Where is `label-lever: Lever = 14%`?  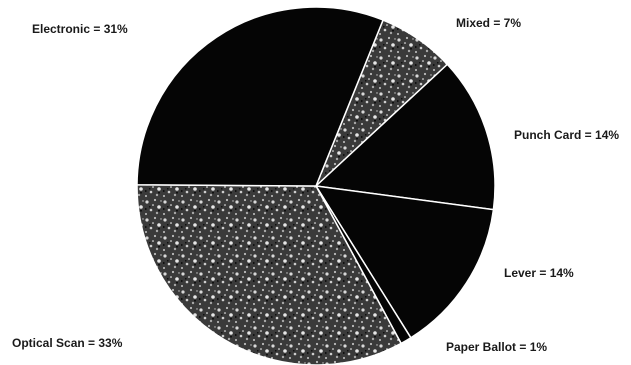
label-lever: Lever = 14% is located at coordinates (539, 273).